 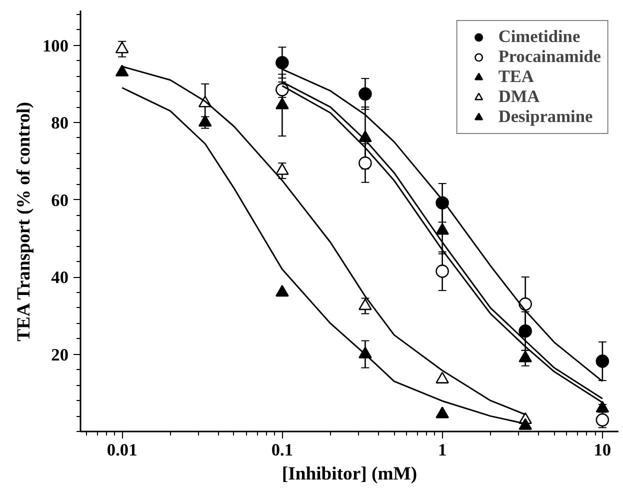 I want to click on x-tick-label: 10, so click(x=603, y=450).